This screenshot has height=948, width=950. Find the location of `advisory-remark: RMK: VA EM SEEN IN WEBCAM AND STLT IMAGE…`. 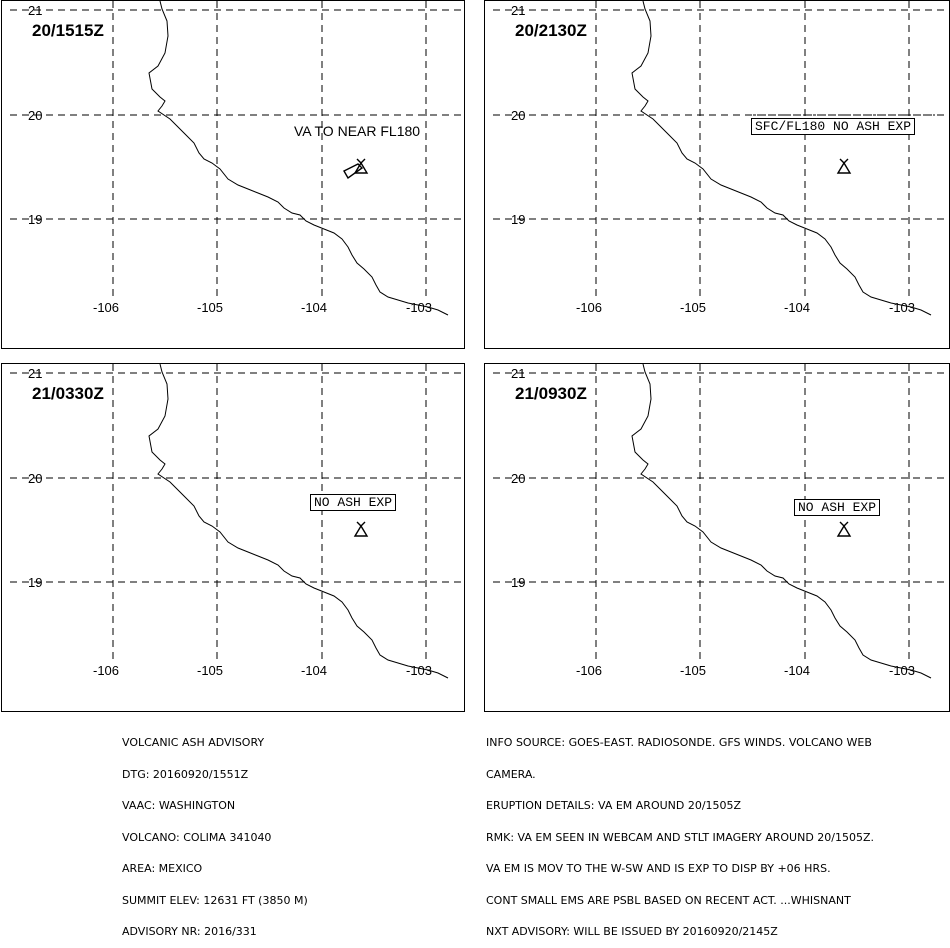

advisory-remark: RMK: VA EM SEEN IN WEBCAM AND STLT IMAGE… is located at coordinates (680, 837).